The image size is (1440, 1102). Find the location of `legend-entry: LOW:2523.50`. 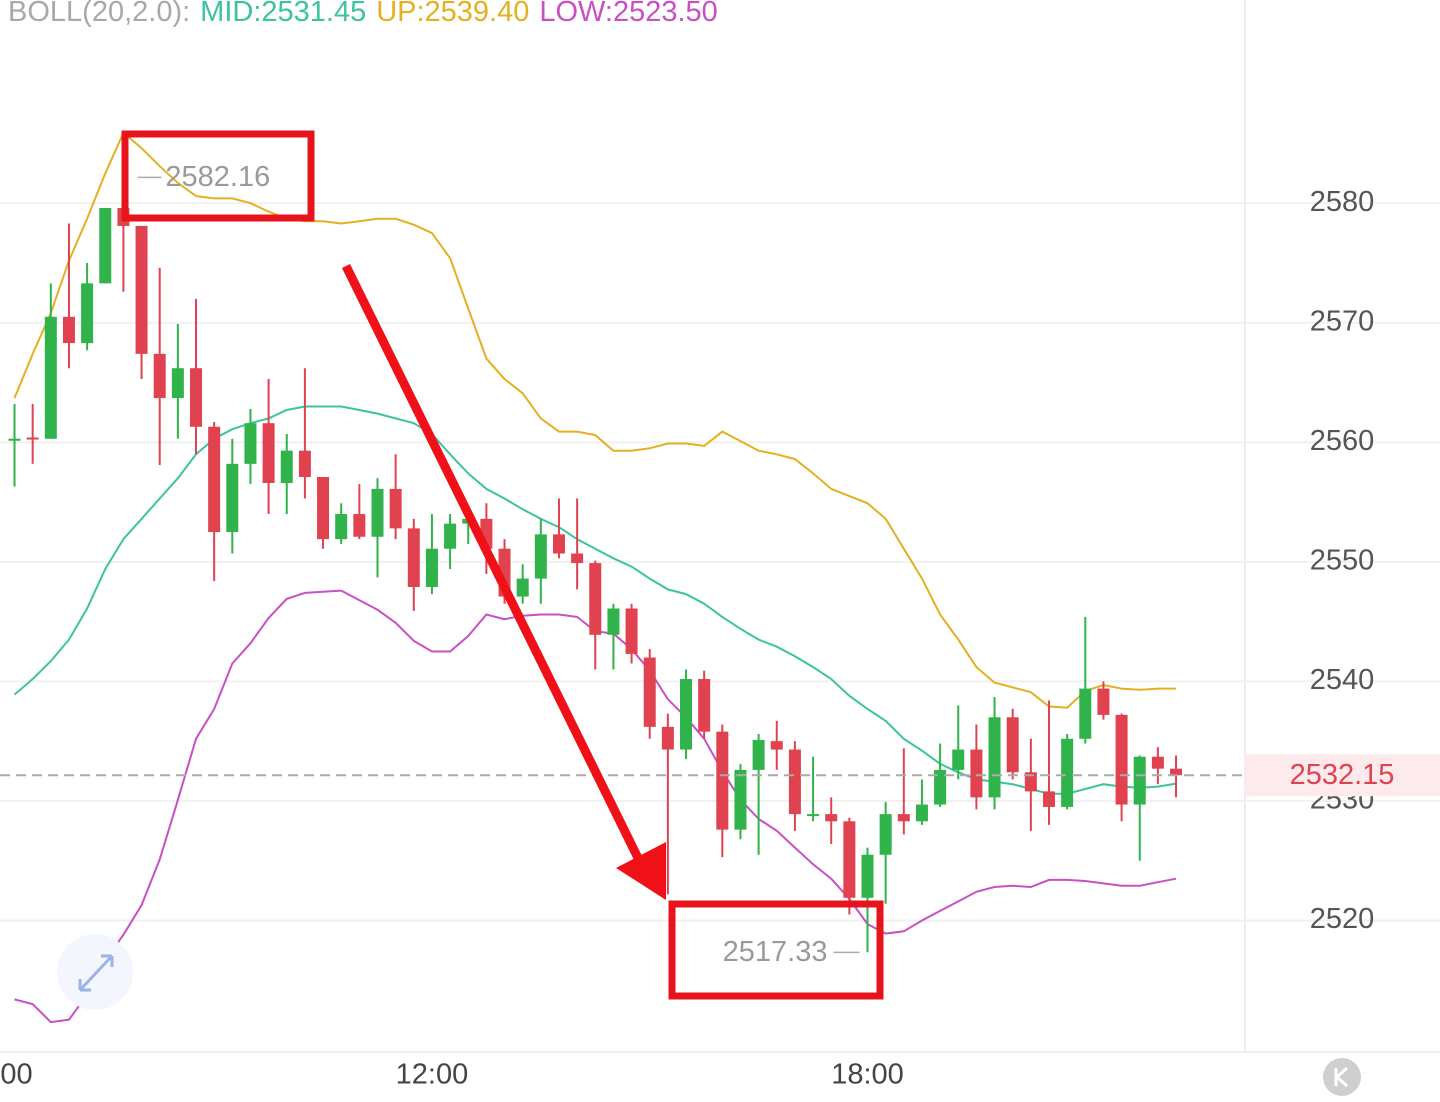

legend-entry: LOW:2523.50 is located at coordinates (628, 14).